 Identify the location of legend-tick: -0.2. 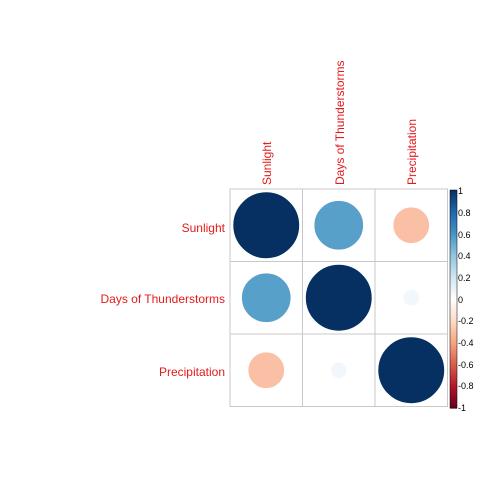
(466, 321).